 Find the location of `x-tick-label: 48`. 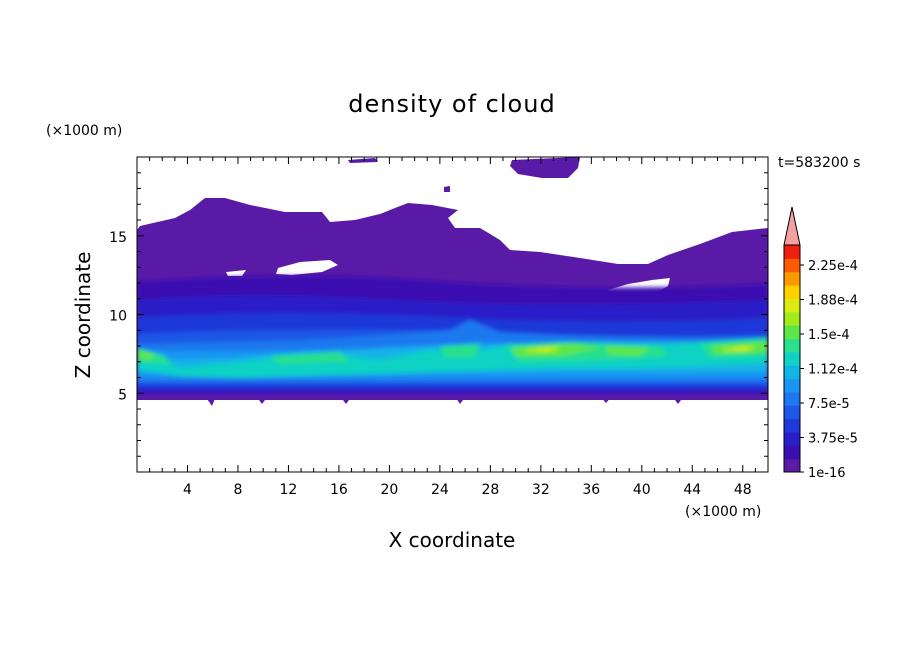

x-tick-label: 48 is located at coordinates (743, 490).